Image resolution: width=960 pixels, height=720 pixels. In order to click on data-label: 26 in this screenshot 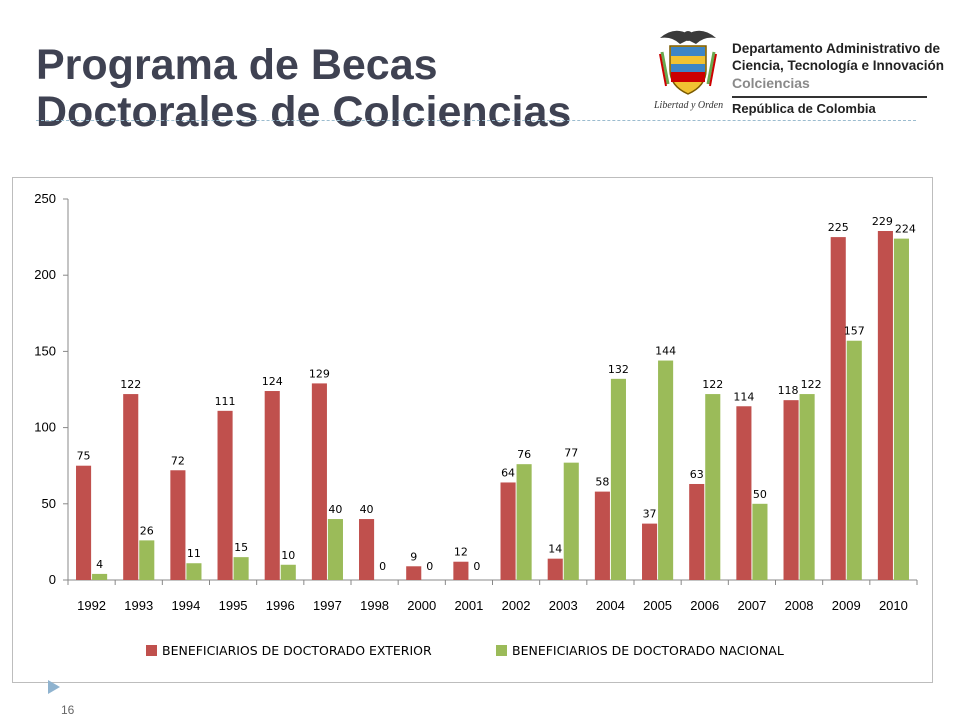, I will do `click(147, 530)`.